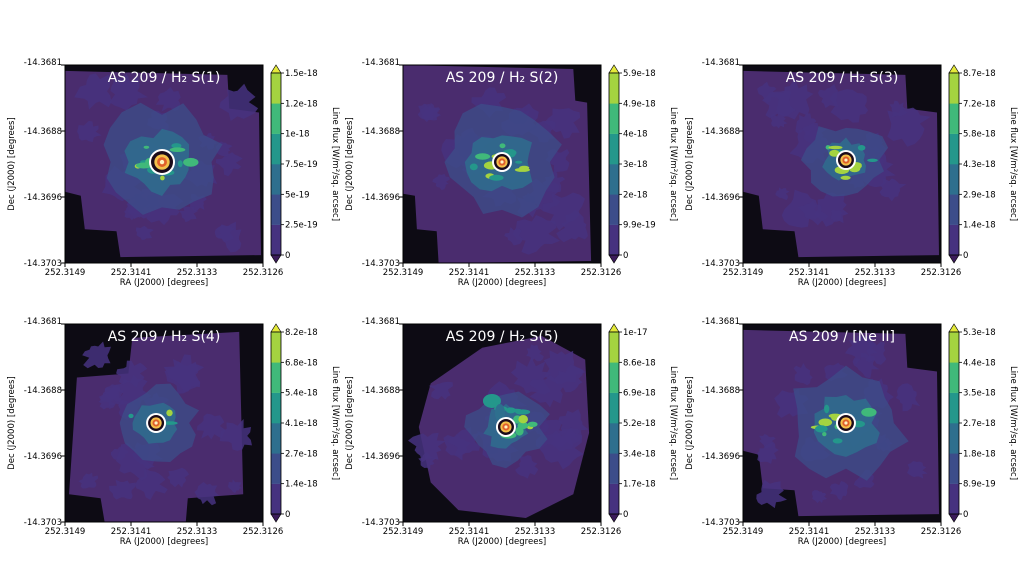 This screenshot has width=1023, height=572. I want to click on colorbar-tick-label: 5e-19, so click(297, 195).